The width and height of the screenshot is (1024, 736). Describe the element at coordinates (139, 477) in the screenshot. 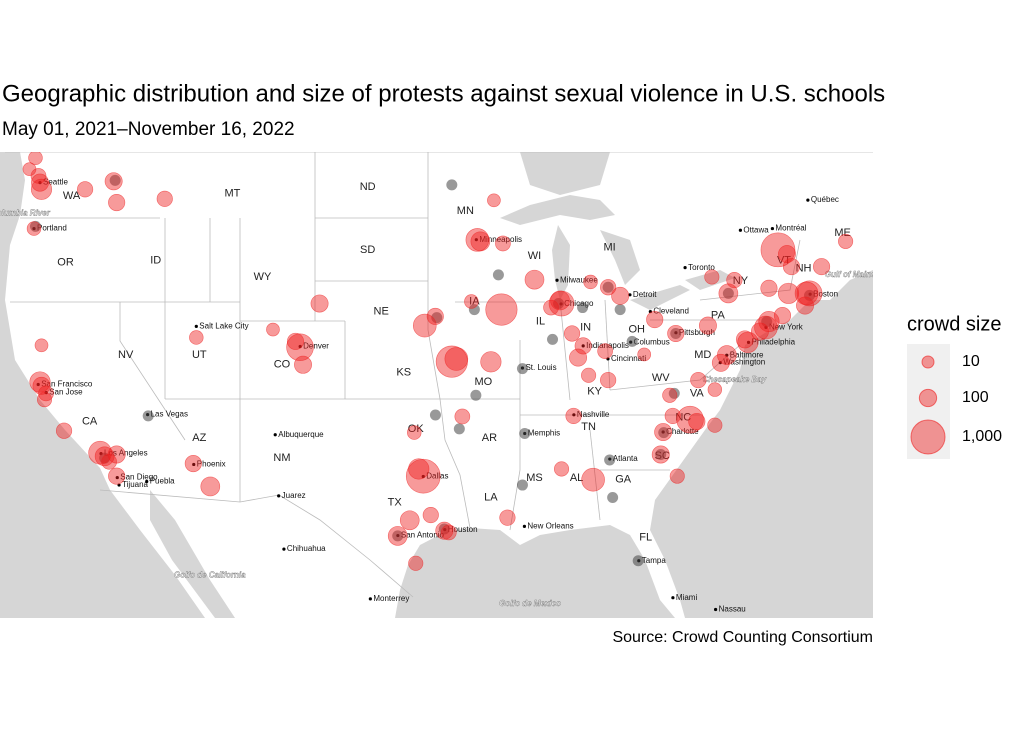

I see `city-label: San Diego` at that location.